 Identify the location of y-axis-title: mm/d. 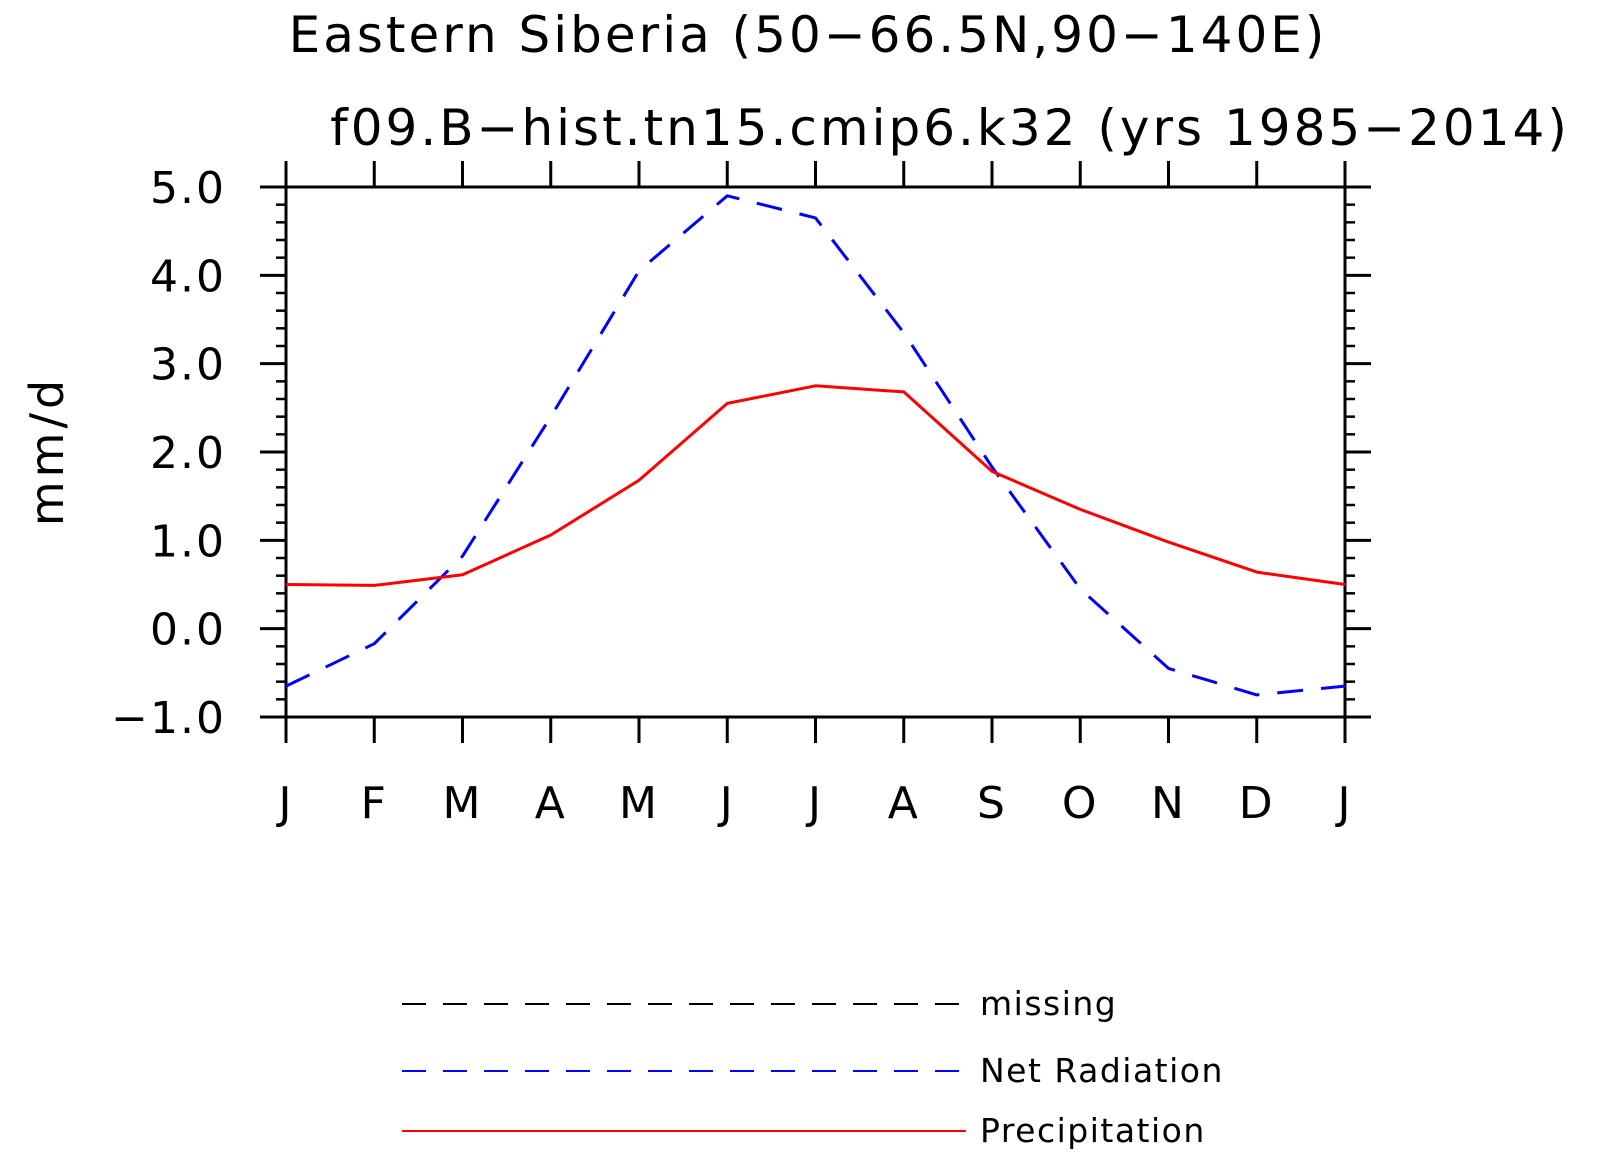
(47, 451).